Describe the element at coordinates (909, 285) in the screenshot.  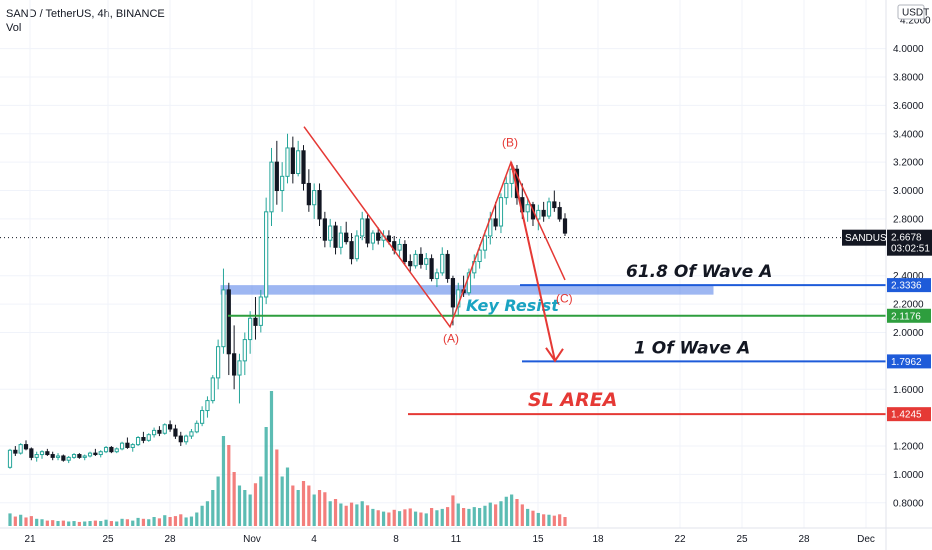
I see `price-badge-box` at that location.